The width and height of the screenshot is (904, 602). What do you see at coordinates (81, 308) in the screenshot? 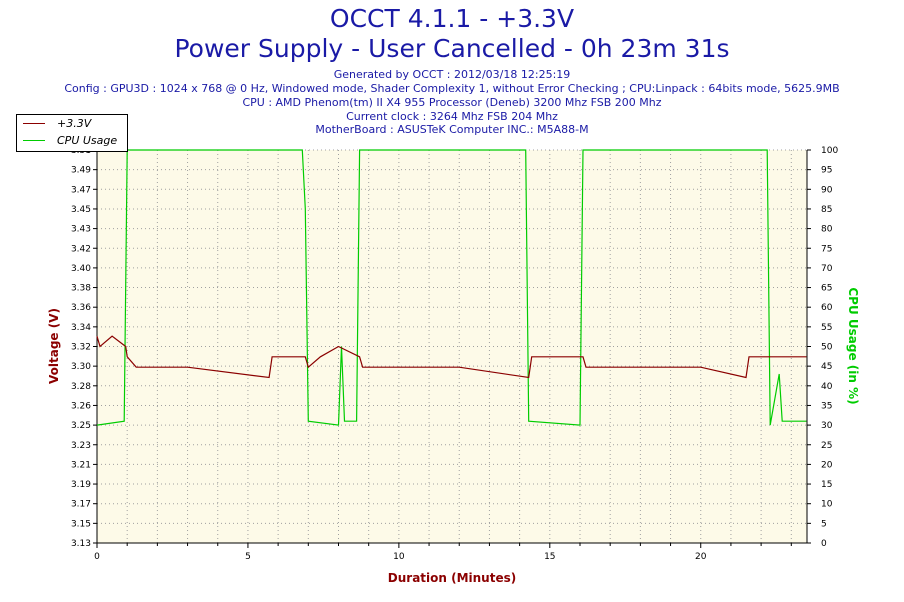
I see `y-tick-label-left: 3.36` at bounding box center [81, 308].